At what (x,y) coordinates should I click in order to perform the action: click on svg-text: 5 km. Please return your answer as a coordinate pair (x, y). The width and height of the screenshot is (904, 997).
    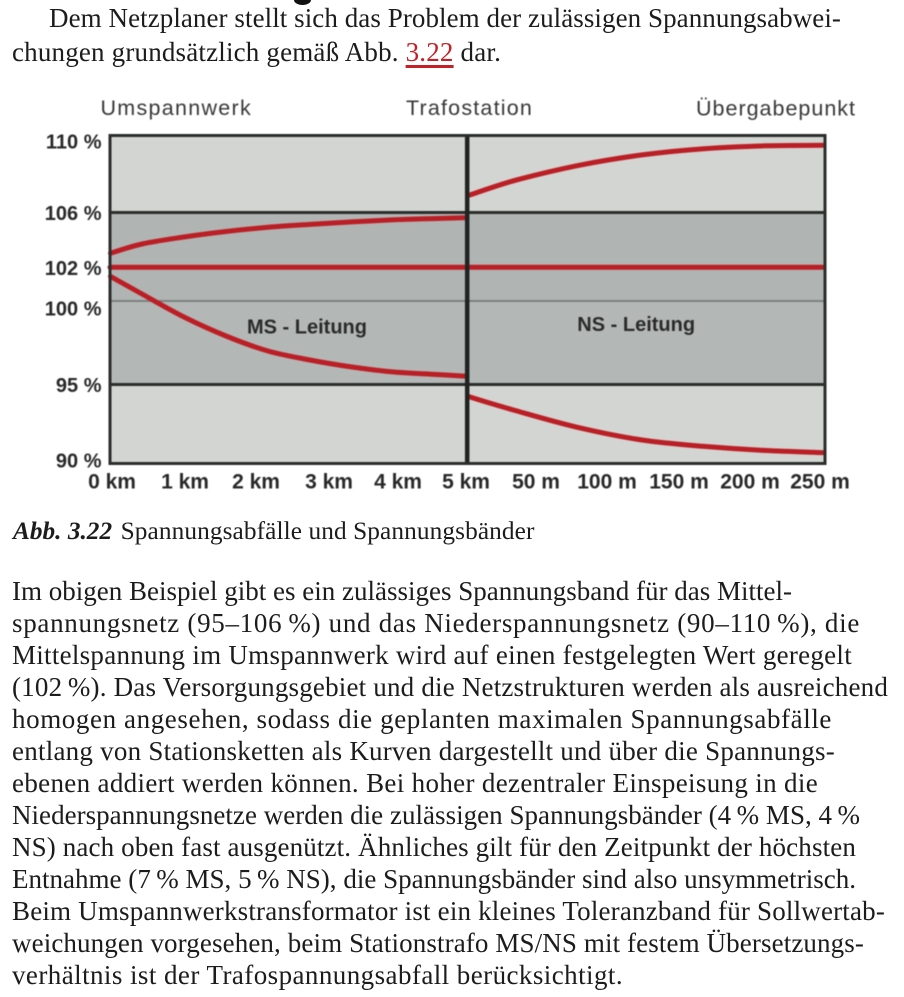
    Looking at the image, I should click on (466, 482).